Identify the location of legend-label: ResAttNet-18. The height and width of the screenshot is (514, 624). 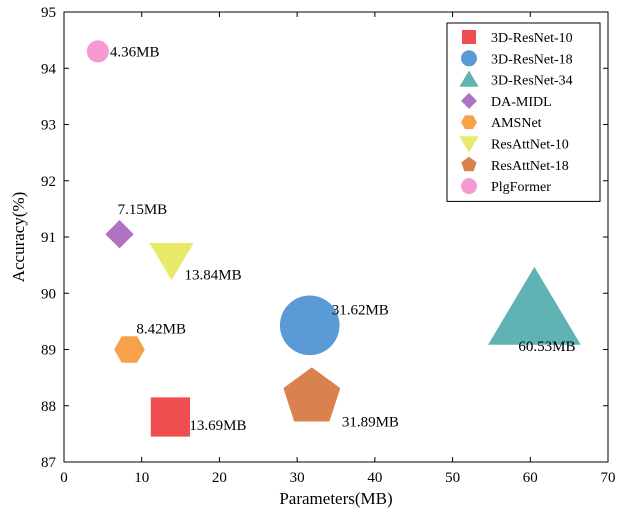
(530, 166).